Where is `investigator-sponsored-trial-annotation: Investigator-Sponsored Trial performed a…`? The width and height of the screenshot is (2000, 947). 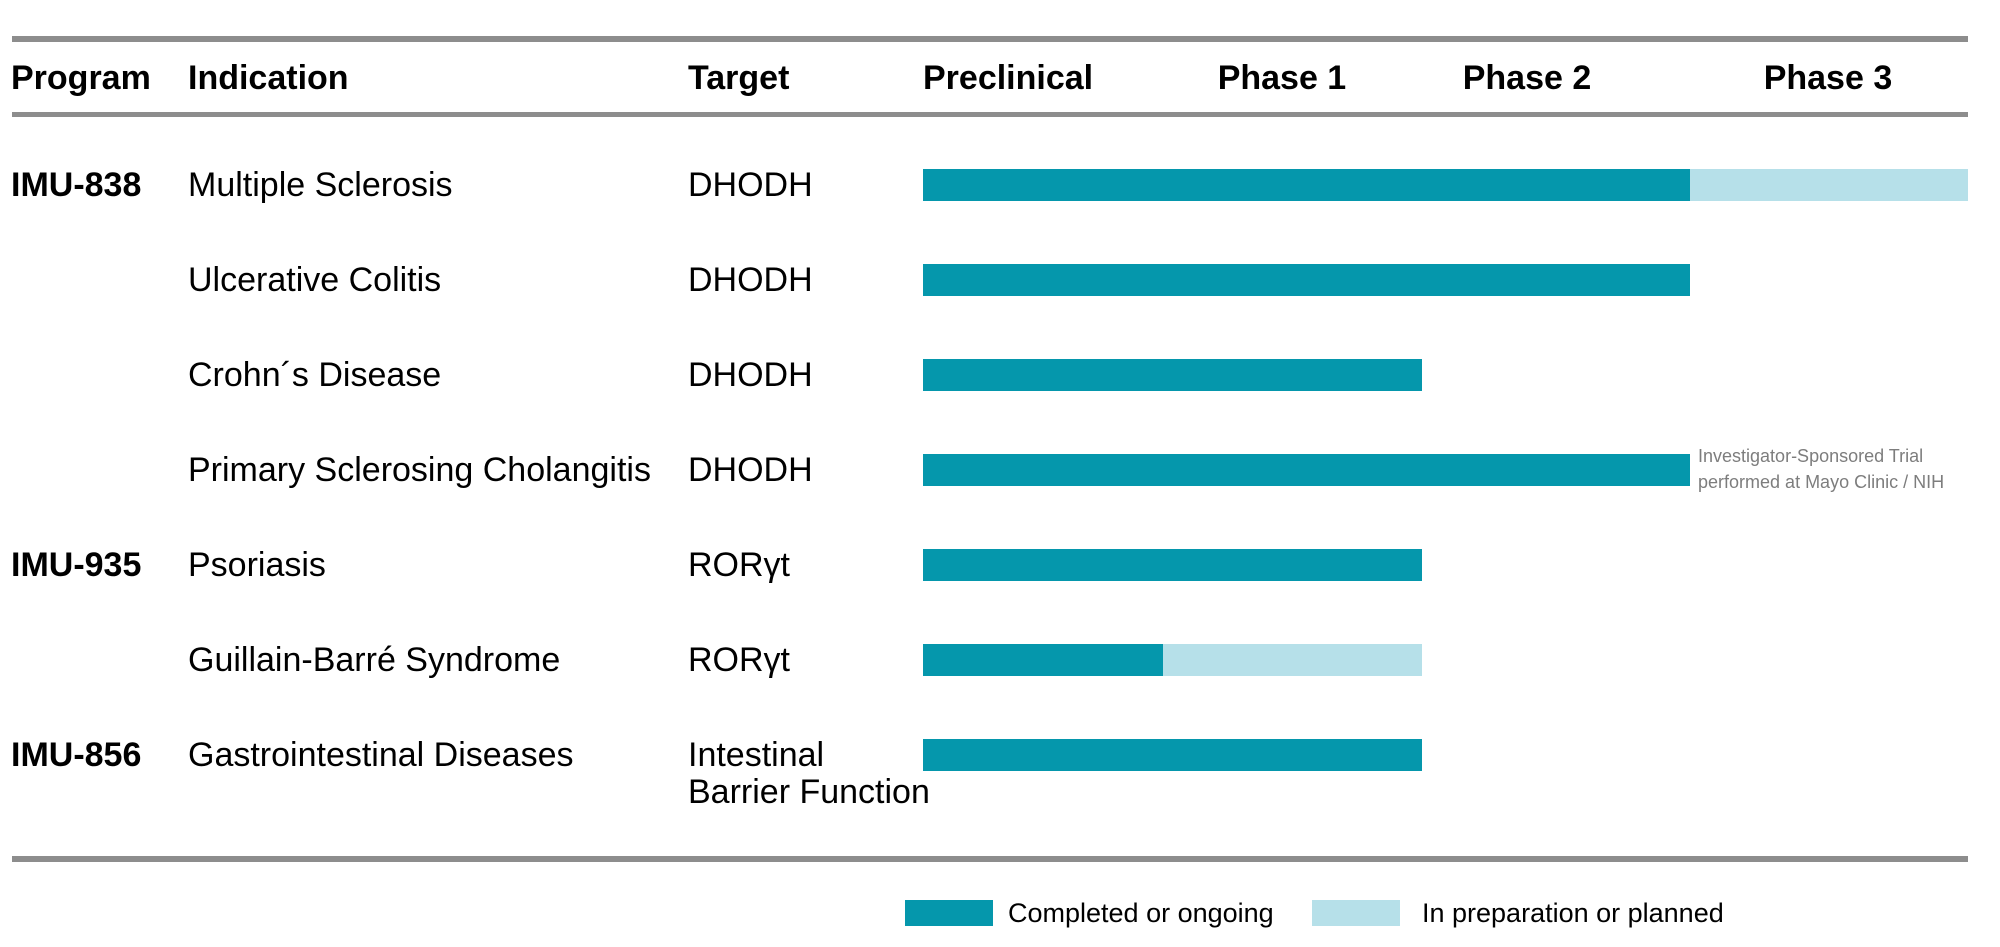 investigator-sponsored-trial-annotation: Investigator-Sponsored Trial performed a… is located at coordinates (1821, 469).